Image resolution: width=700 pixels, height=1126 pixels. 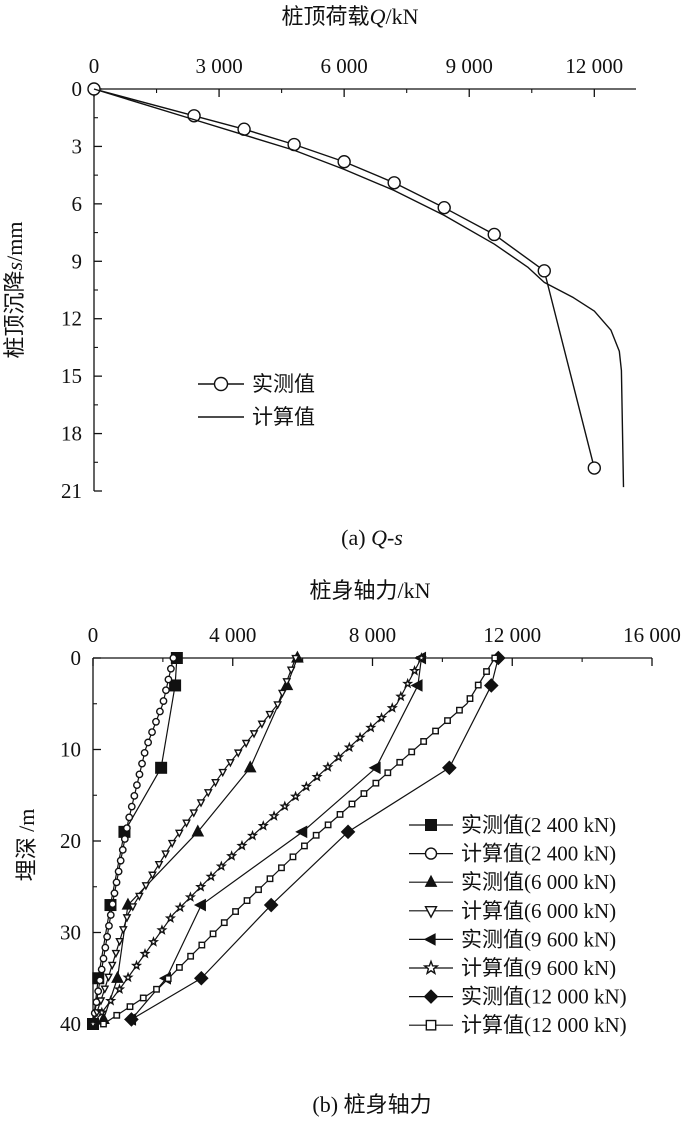 What do you see at coordinates (372, 537) in the screenshot?
I see `chart-a-caption: (a) Q-s` at bounding box center [372, 537].